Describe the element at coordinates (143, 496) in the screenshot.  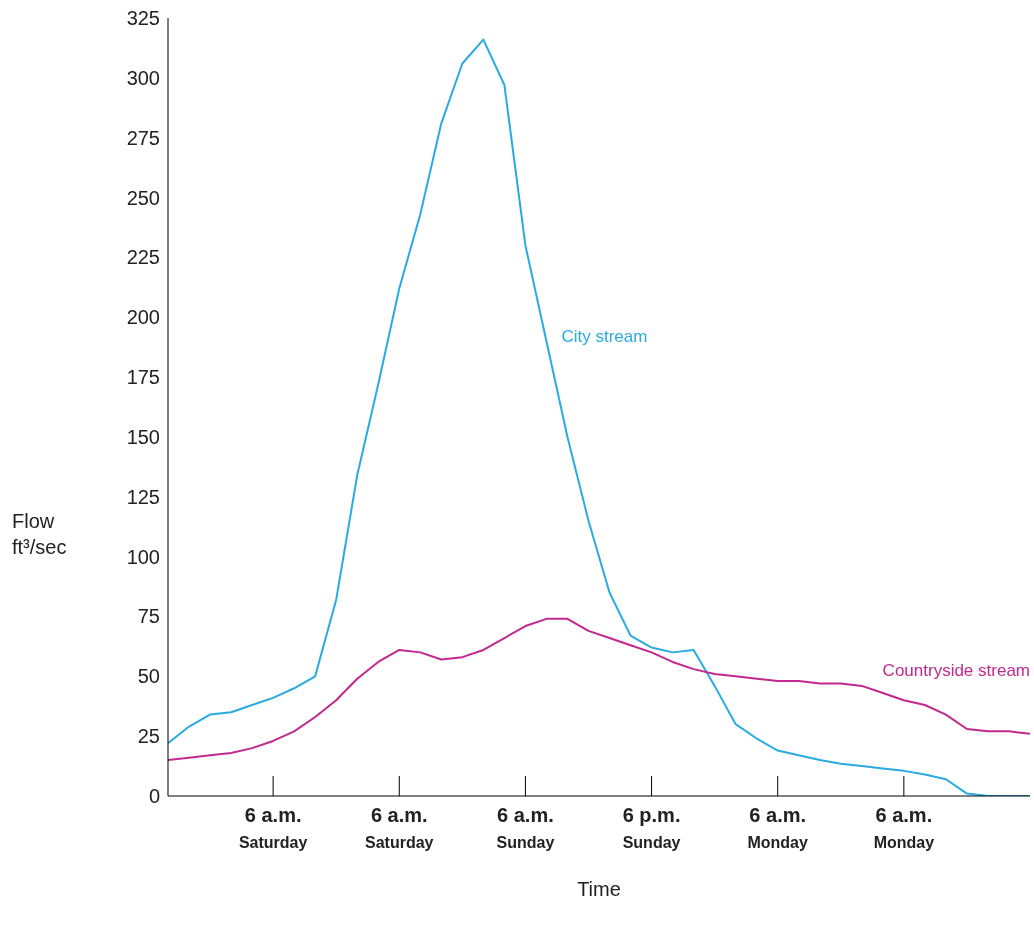
I see `y-tick-label: 125` at that location.